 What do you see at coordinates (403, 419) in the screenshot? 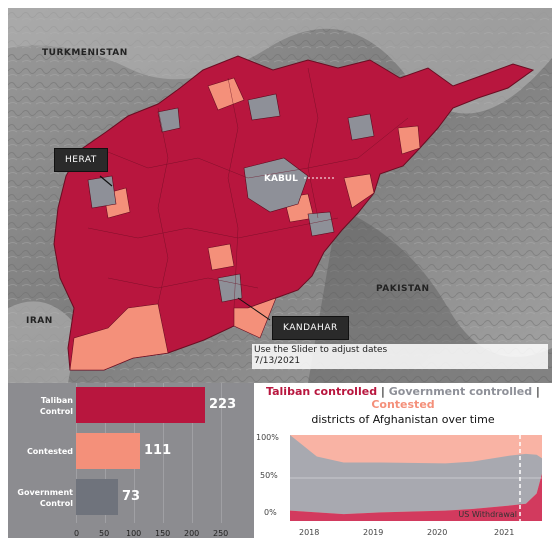
I see `chart-subtitle: districts of Afghanistan over time` at bounding box center [403, 419].